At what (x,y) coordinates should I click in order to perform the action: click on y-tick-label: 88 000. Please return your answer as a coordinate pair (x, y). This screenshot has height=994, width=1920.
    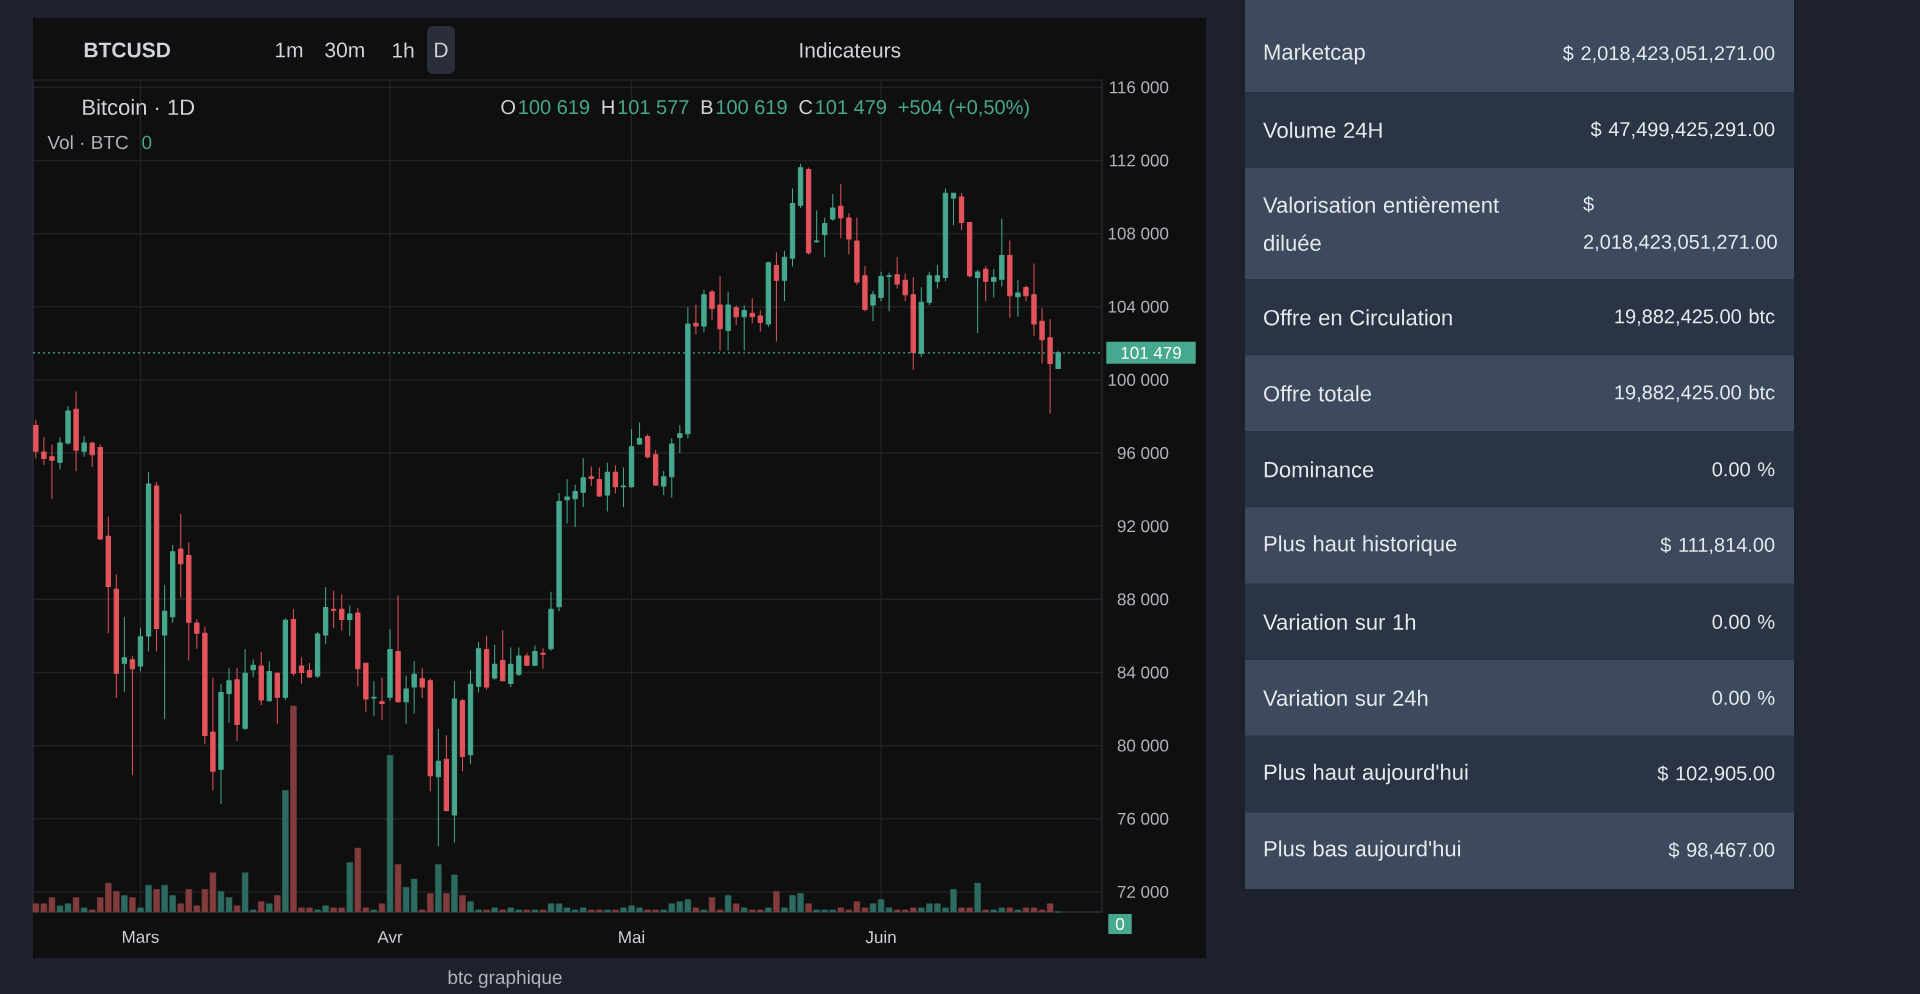
    Looking at the image, I should click on (1143, 599).